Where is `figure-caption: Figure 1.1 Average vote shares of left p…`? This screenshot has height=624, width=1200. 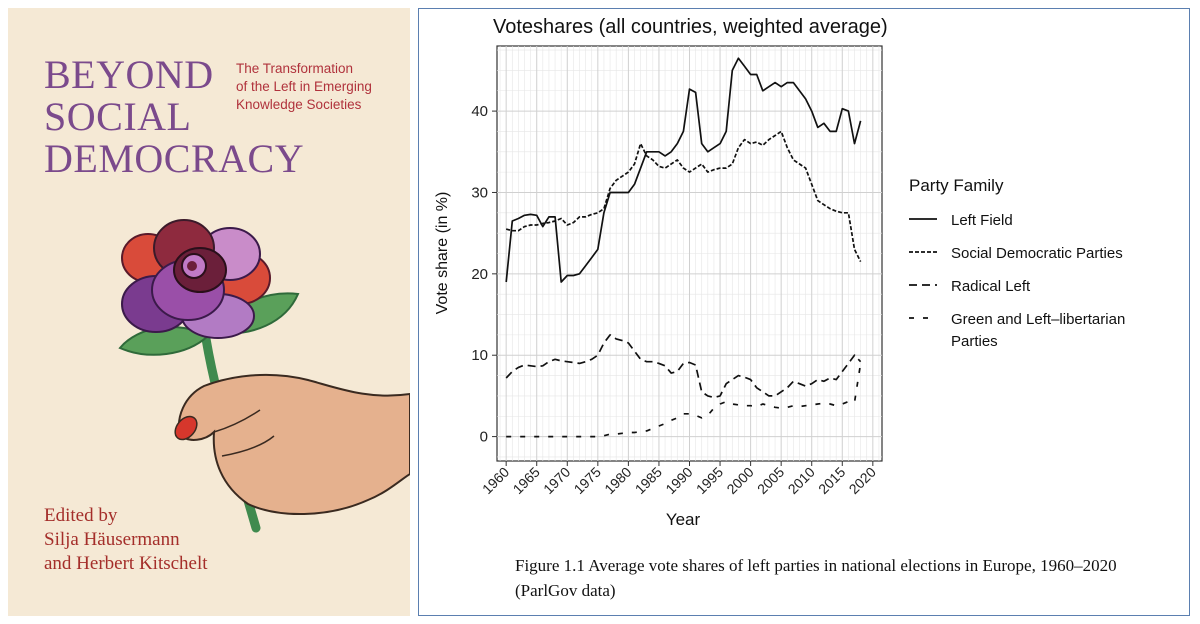
figure-caption: Figure 1.1 Average vote shares of left p… is located at coordinates (816, 578).